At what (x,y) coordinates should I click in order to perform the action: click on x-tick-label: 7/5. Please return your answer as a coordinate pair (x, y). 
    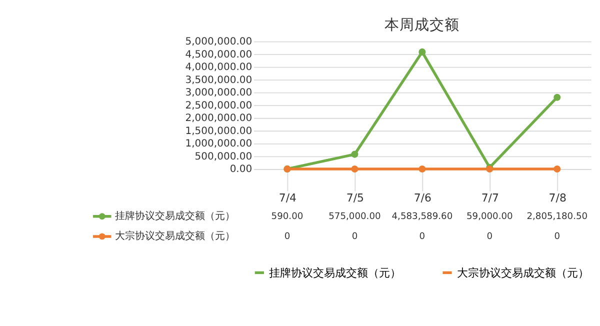
    Looking at the image, I should click on (355, 197).